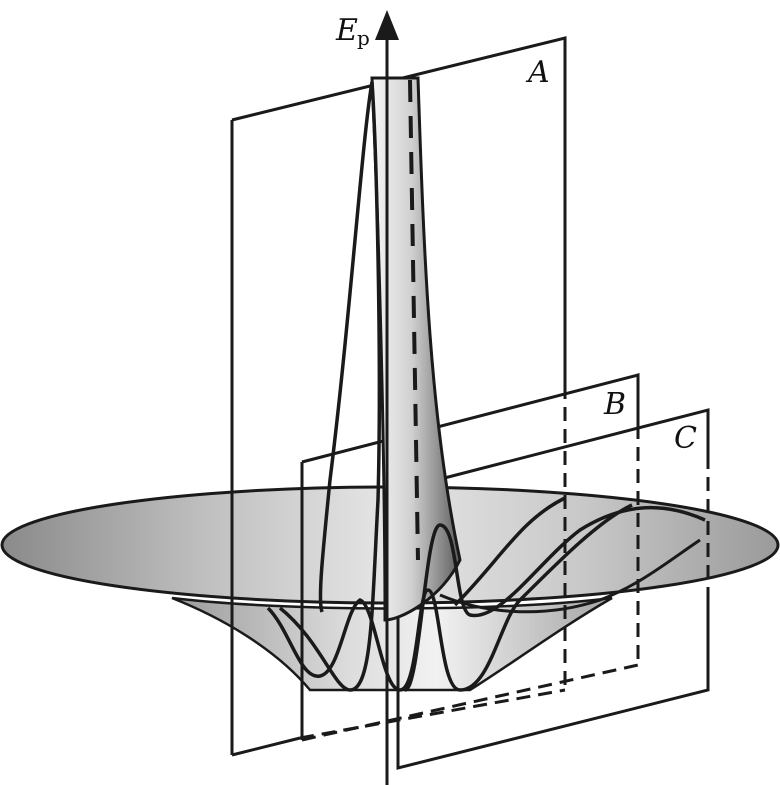 The width and height of the screenshot is (780, 785). Describe the element at coordinates (346, 30) in the screenshot. I see `axis-label: E` at that location.